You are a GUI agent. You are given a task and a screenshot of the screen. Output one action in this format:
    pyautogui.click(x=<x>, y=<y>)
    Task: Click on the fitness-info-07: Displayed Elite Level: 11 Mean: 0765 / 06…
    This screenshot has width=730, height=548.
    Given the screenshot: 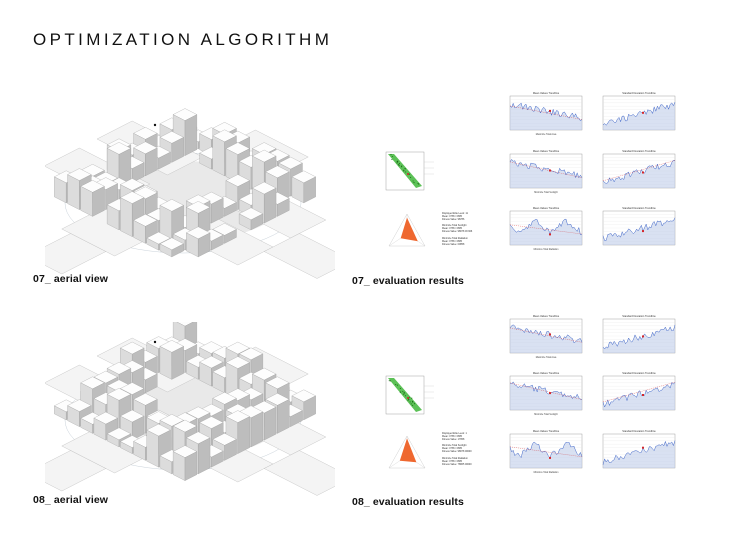 What is the action you would take?
    pyautogui.click(x=467, y=230)
    